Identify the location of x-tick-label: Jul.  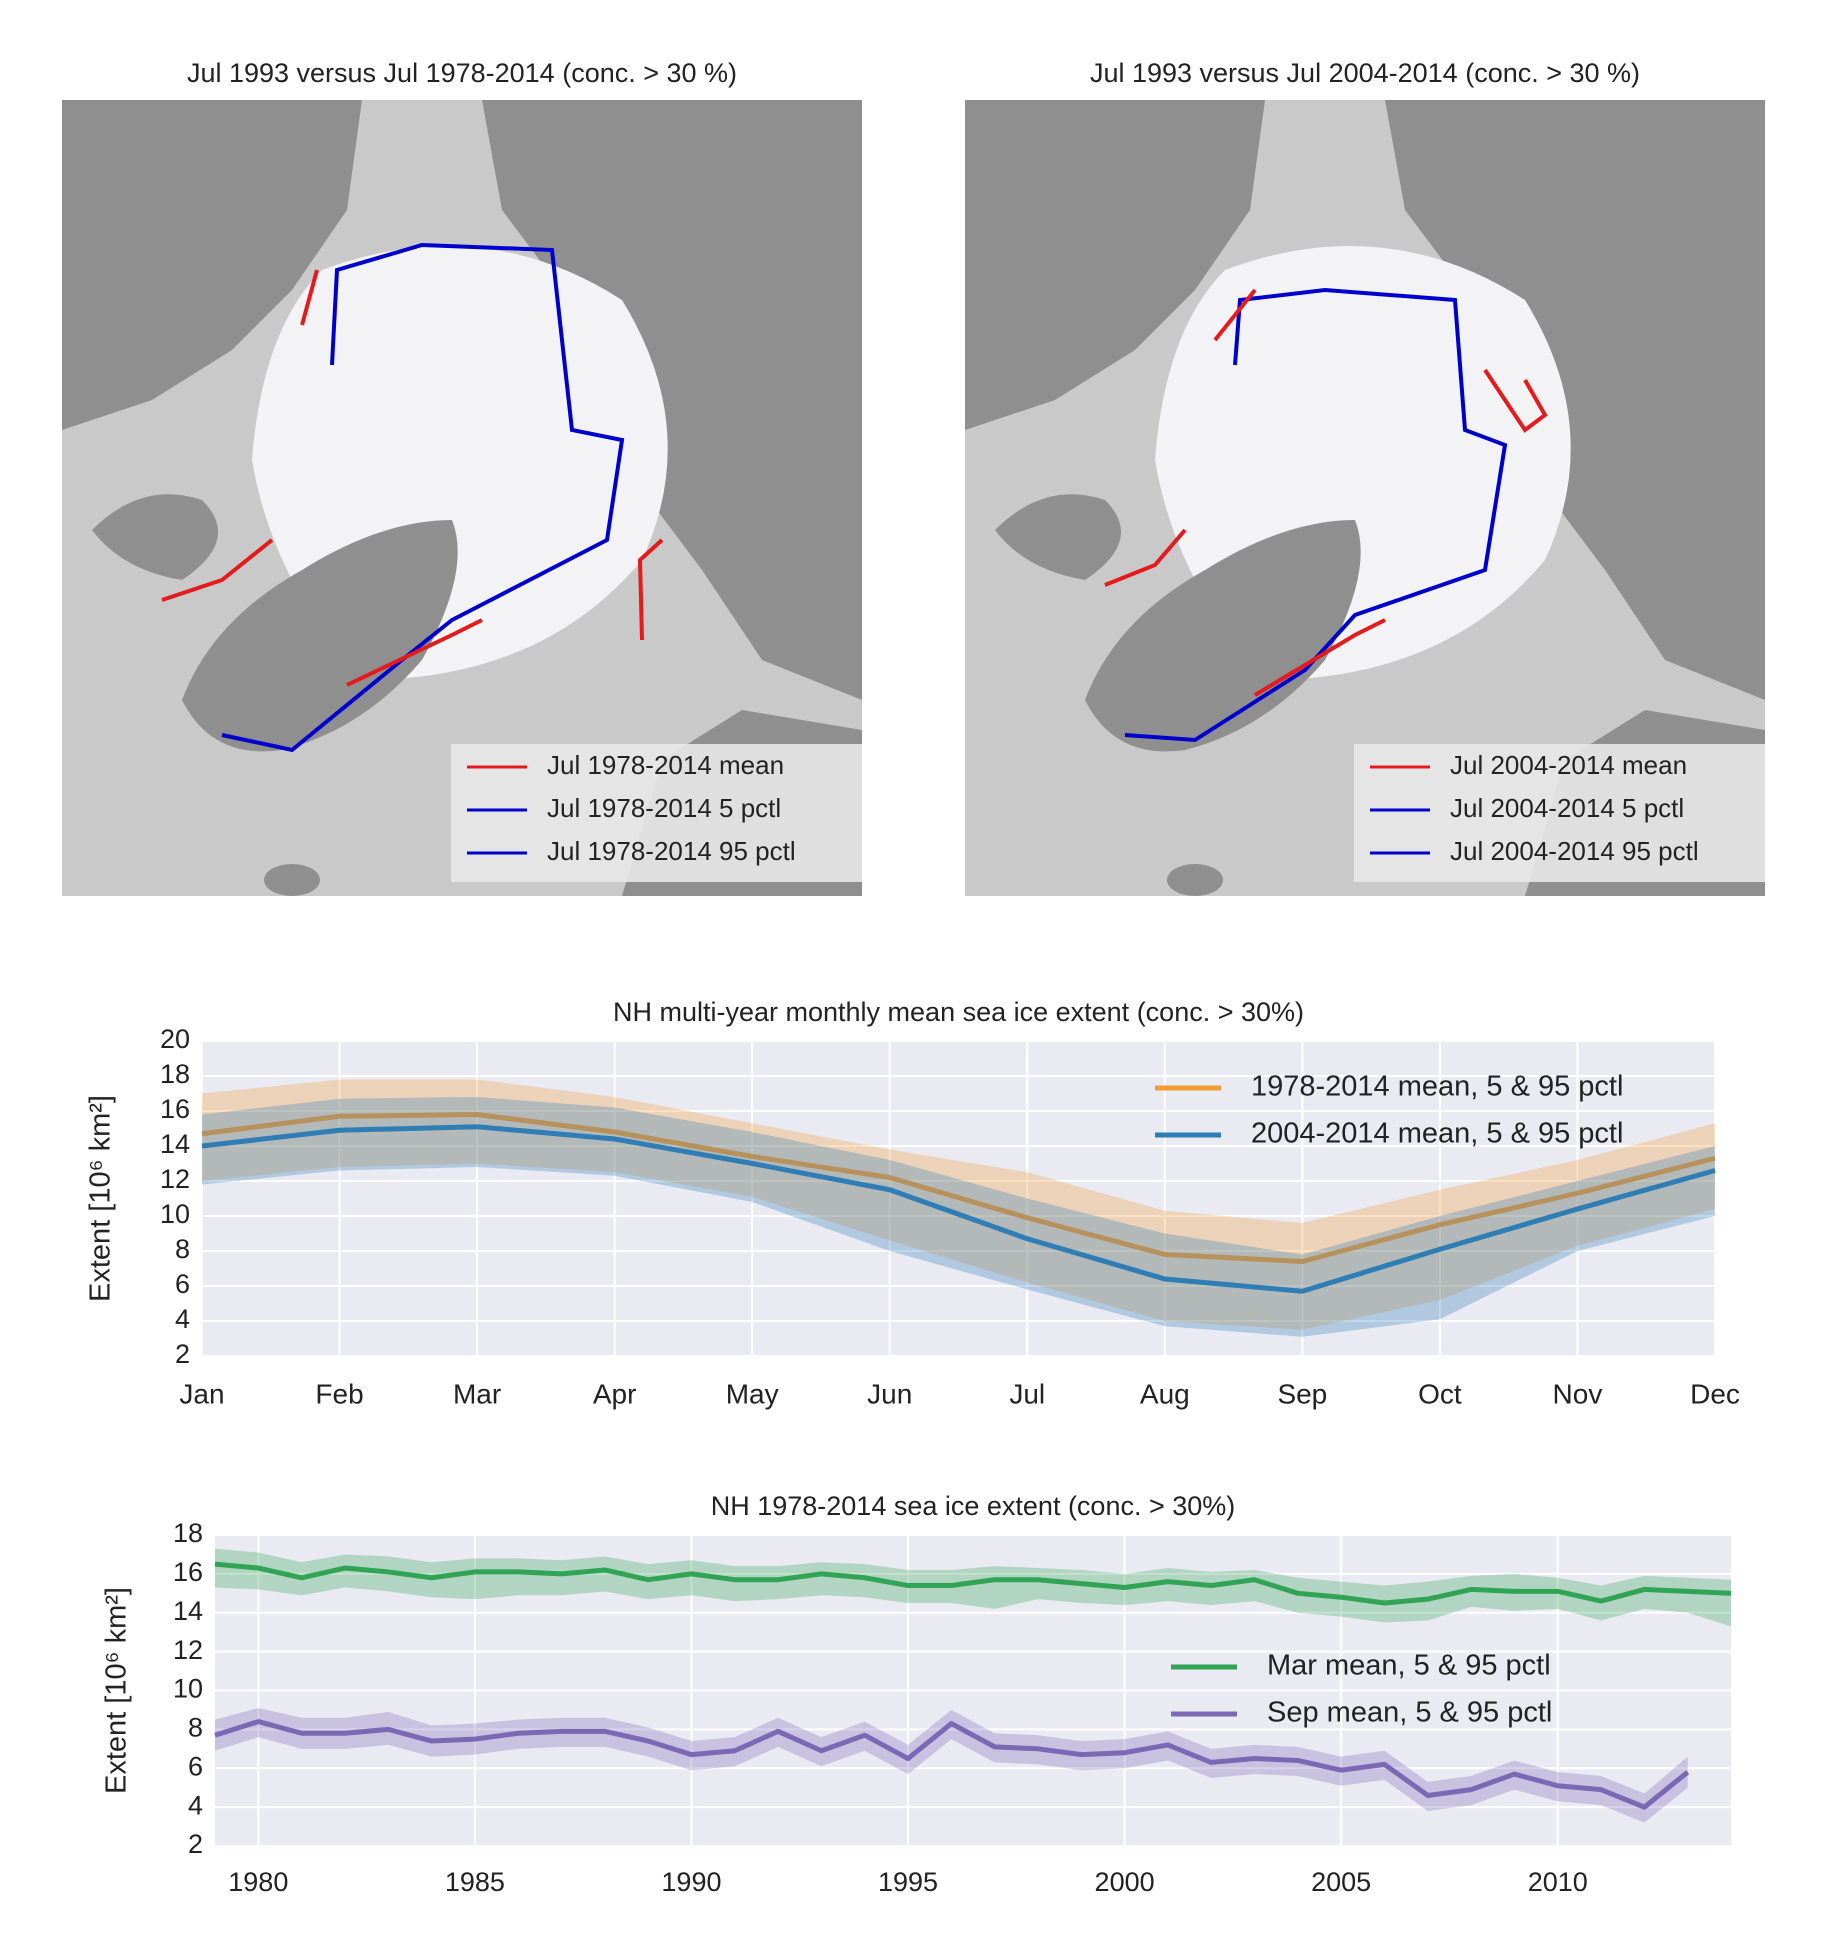
(1027, 1393).